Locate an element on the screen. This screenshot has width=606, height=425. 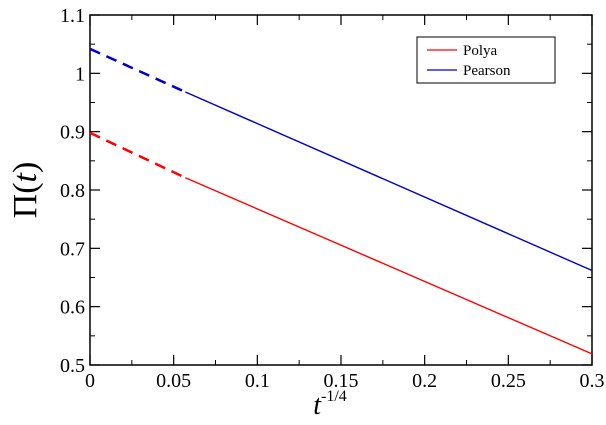
x-tick-label: 0.25 is located at coordinates (508, 381).